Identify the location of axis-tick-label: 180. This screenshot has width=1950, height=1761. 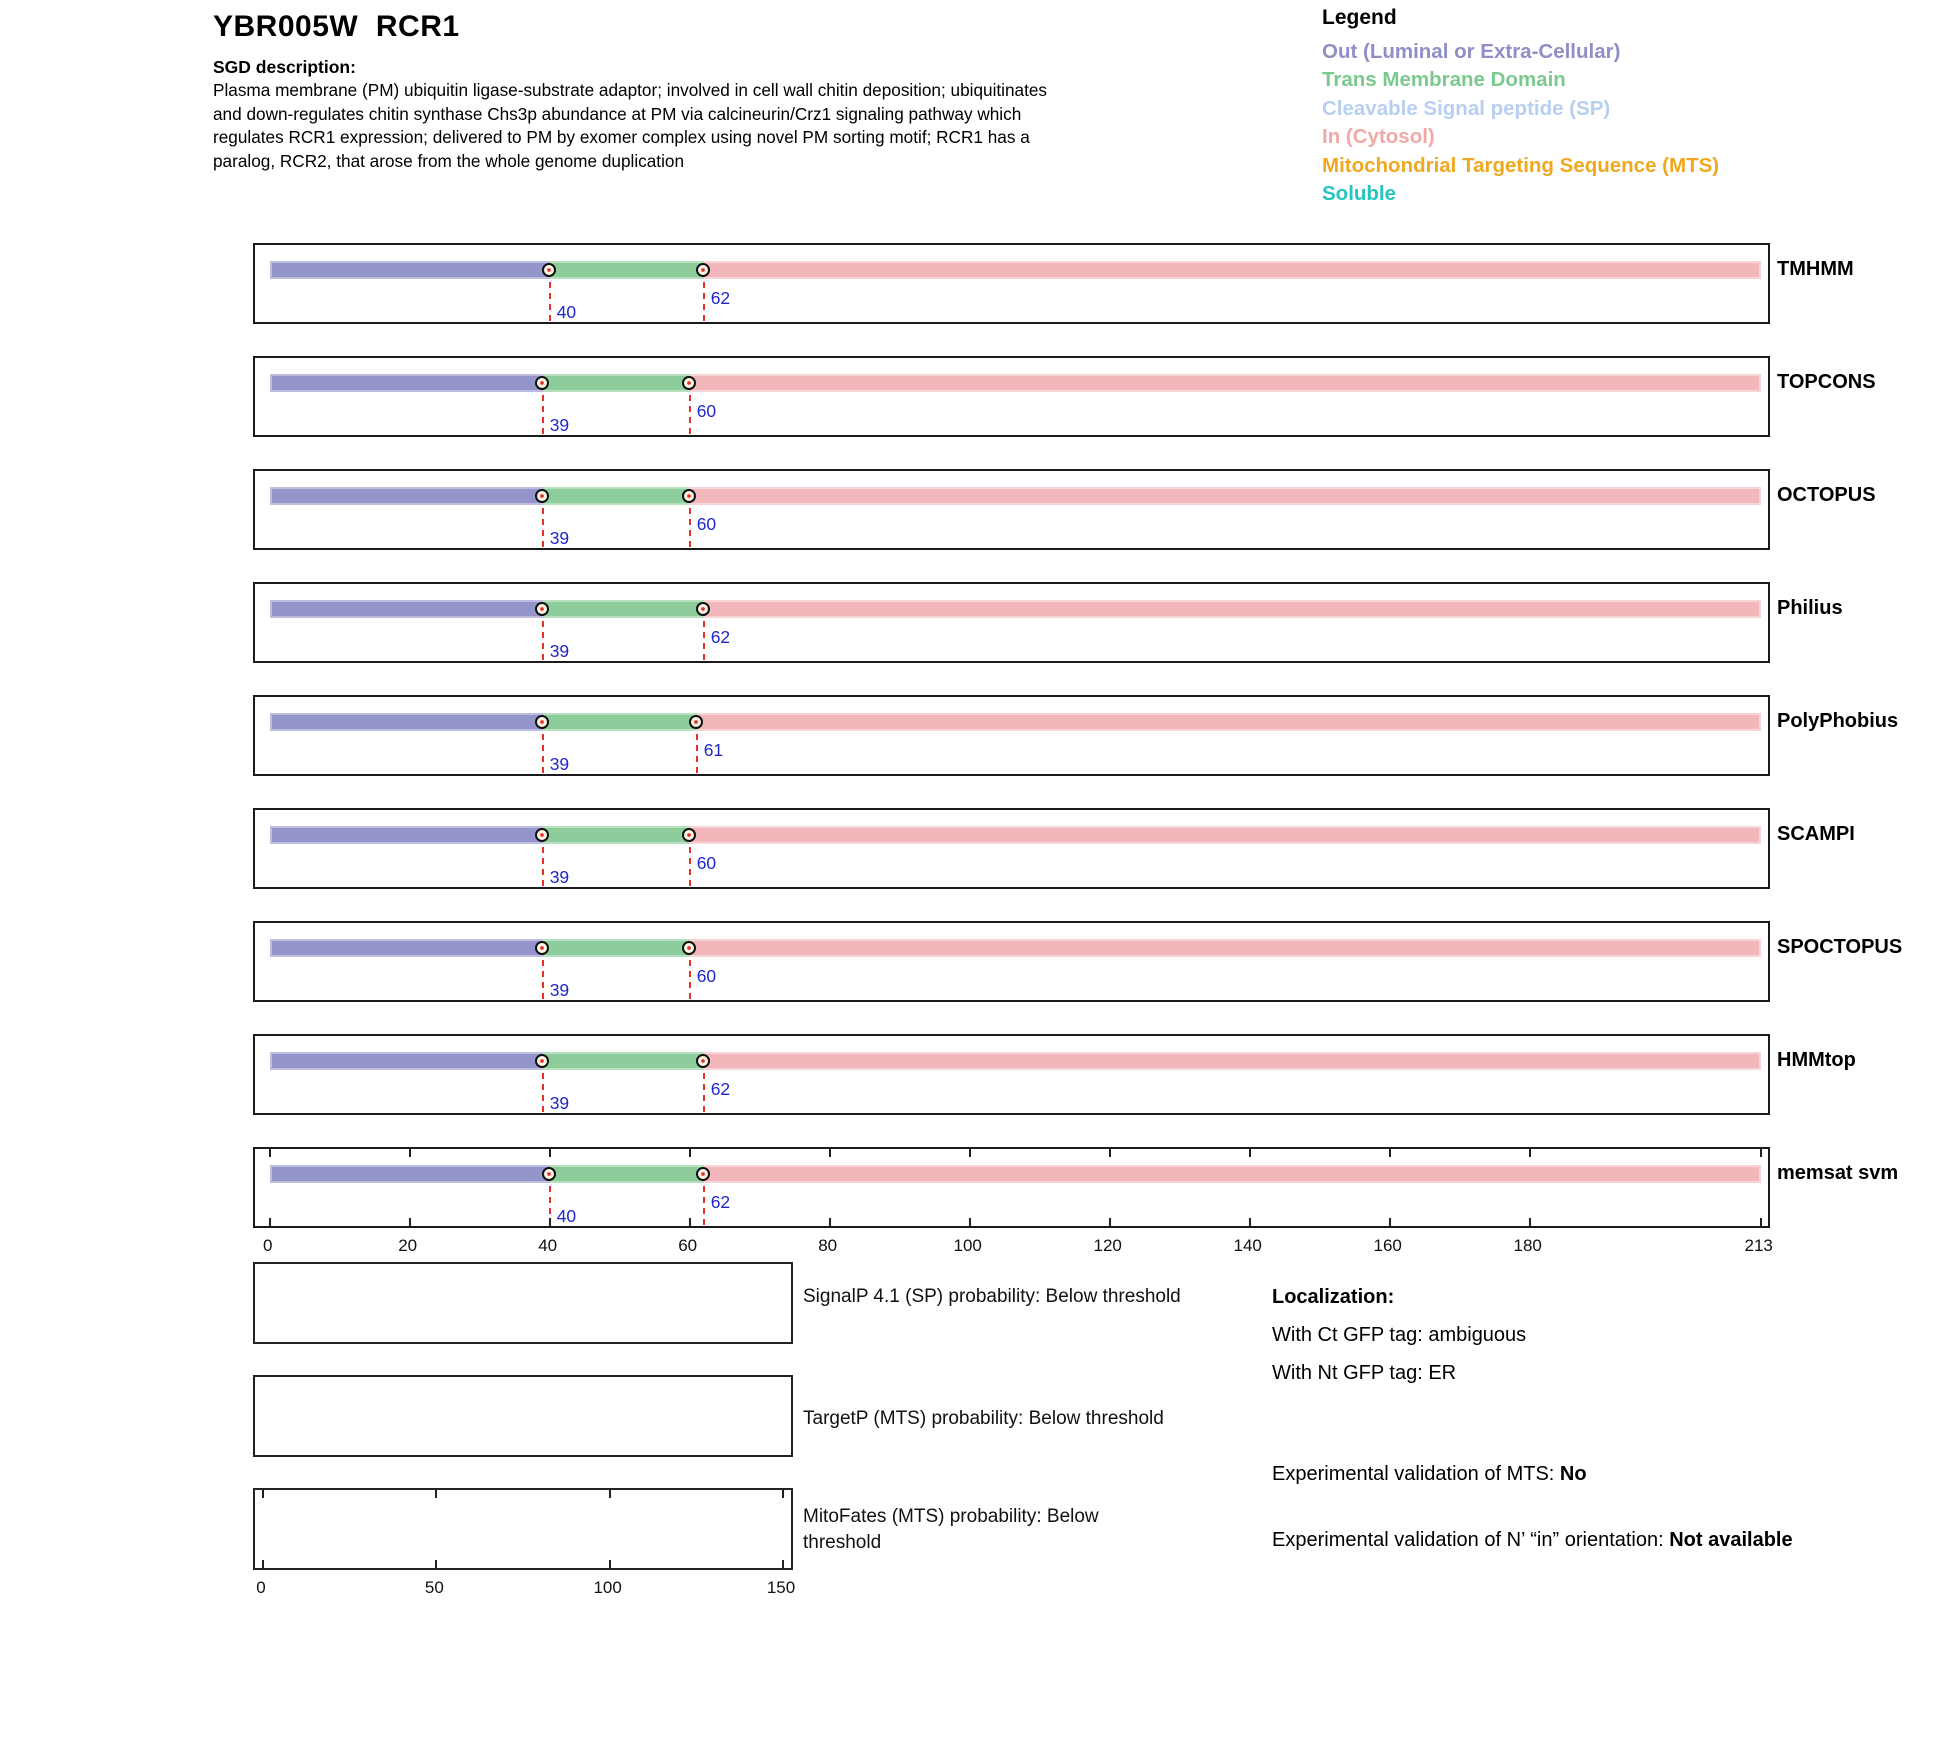
(1527, 1245).